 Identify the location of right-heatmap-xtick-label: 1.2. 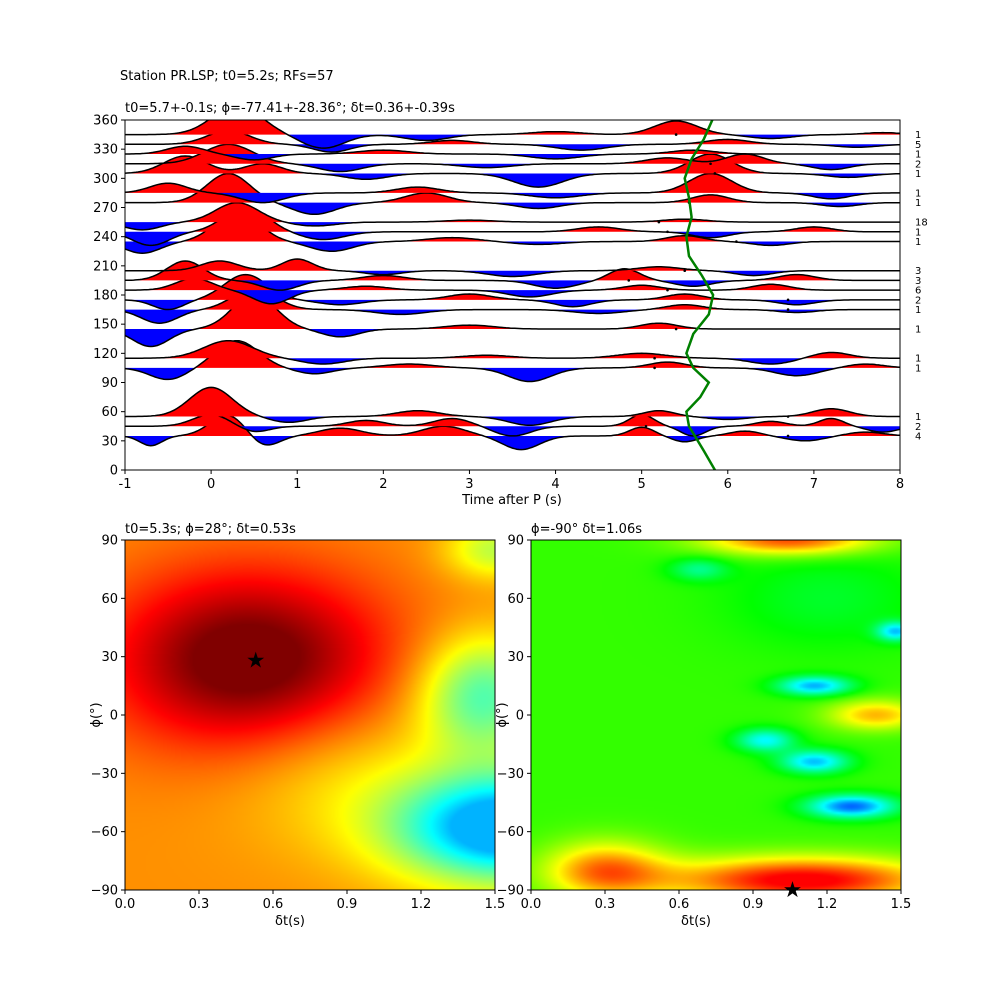
(827, 904).